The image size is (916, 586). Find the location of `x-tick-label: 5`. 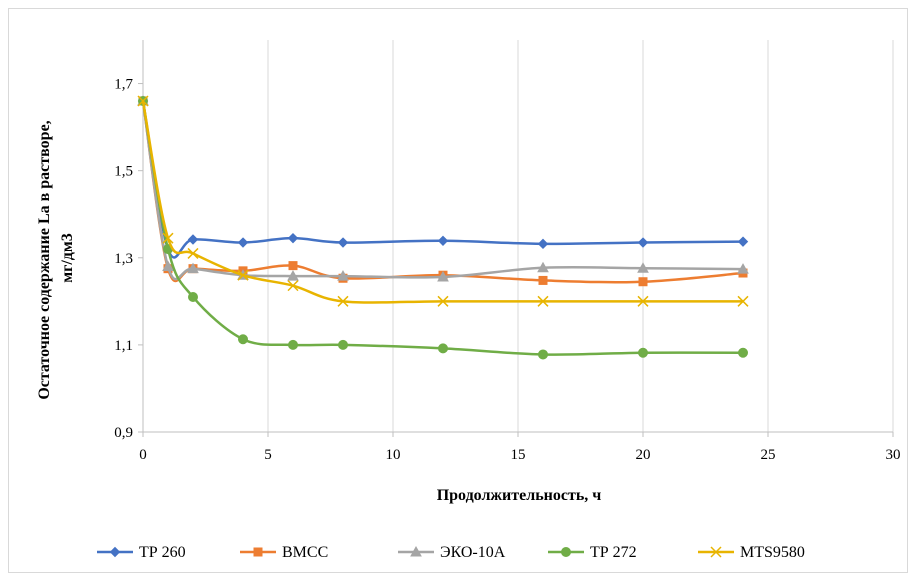

x-tick-label: 5 is located at coordinates (268, 455).